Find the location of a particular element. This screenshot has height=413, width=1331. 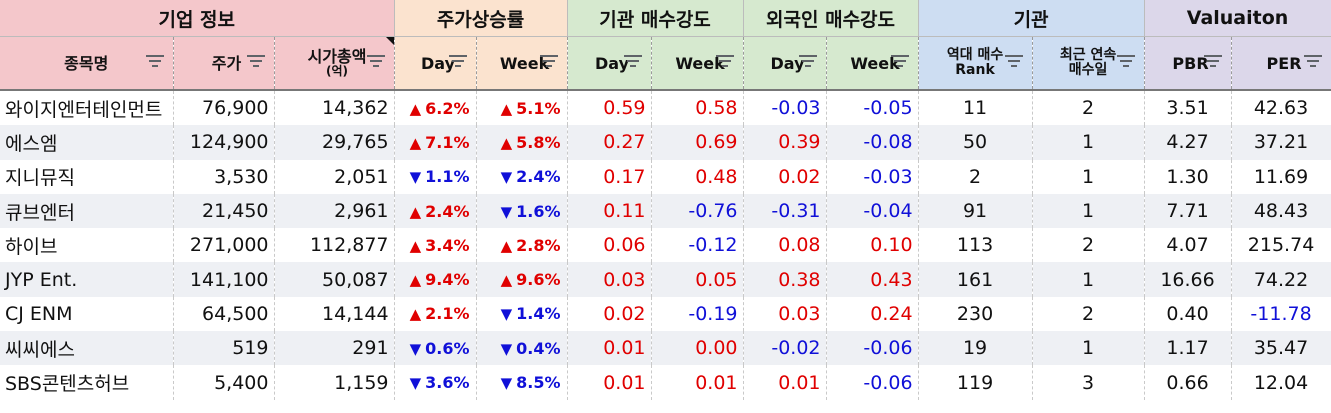

cell-mcap: 2,051 is located at coordinates (334, 176).